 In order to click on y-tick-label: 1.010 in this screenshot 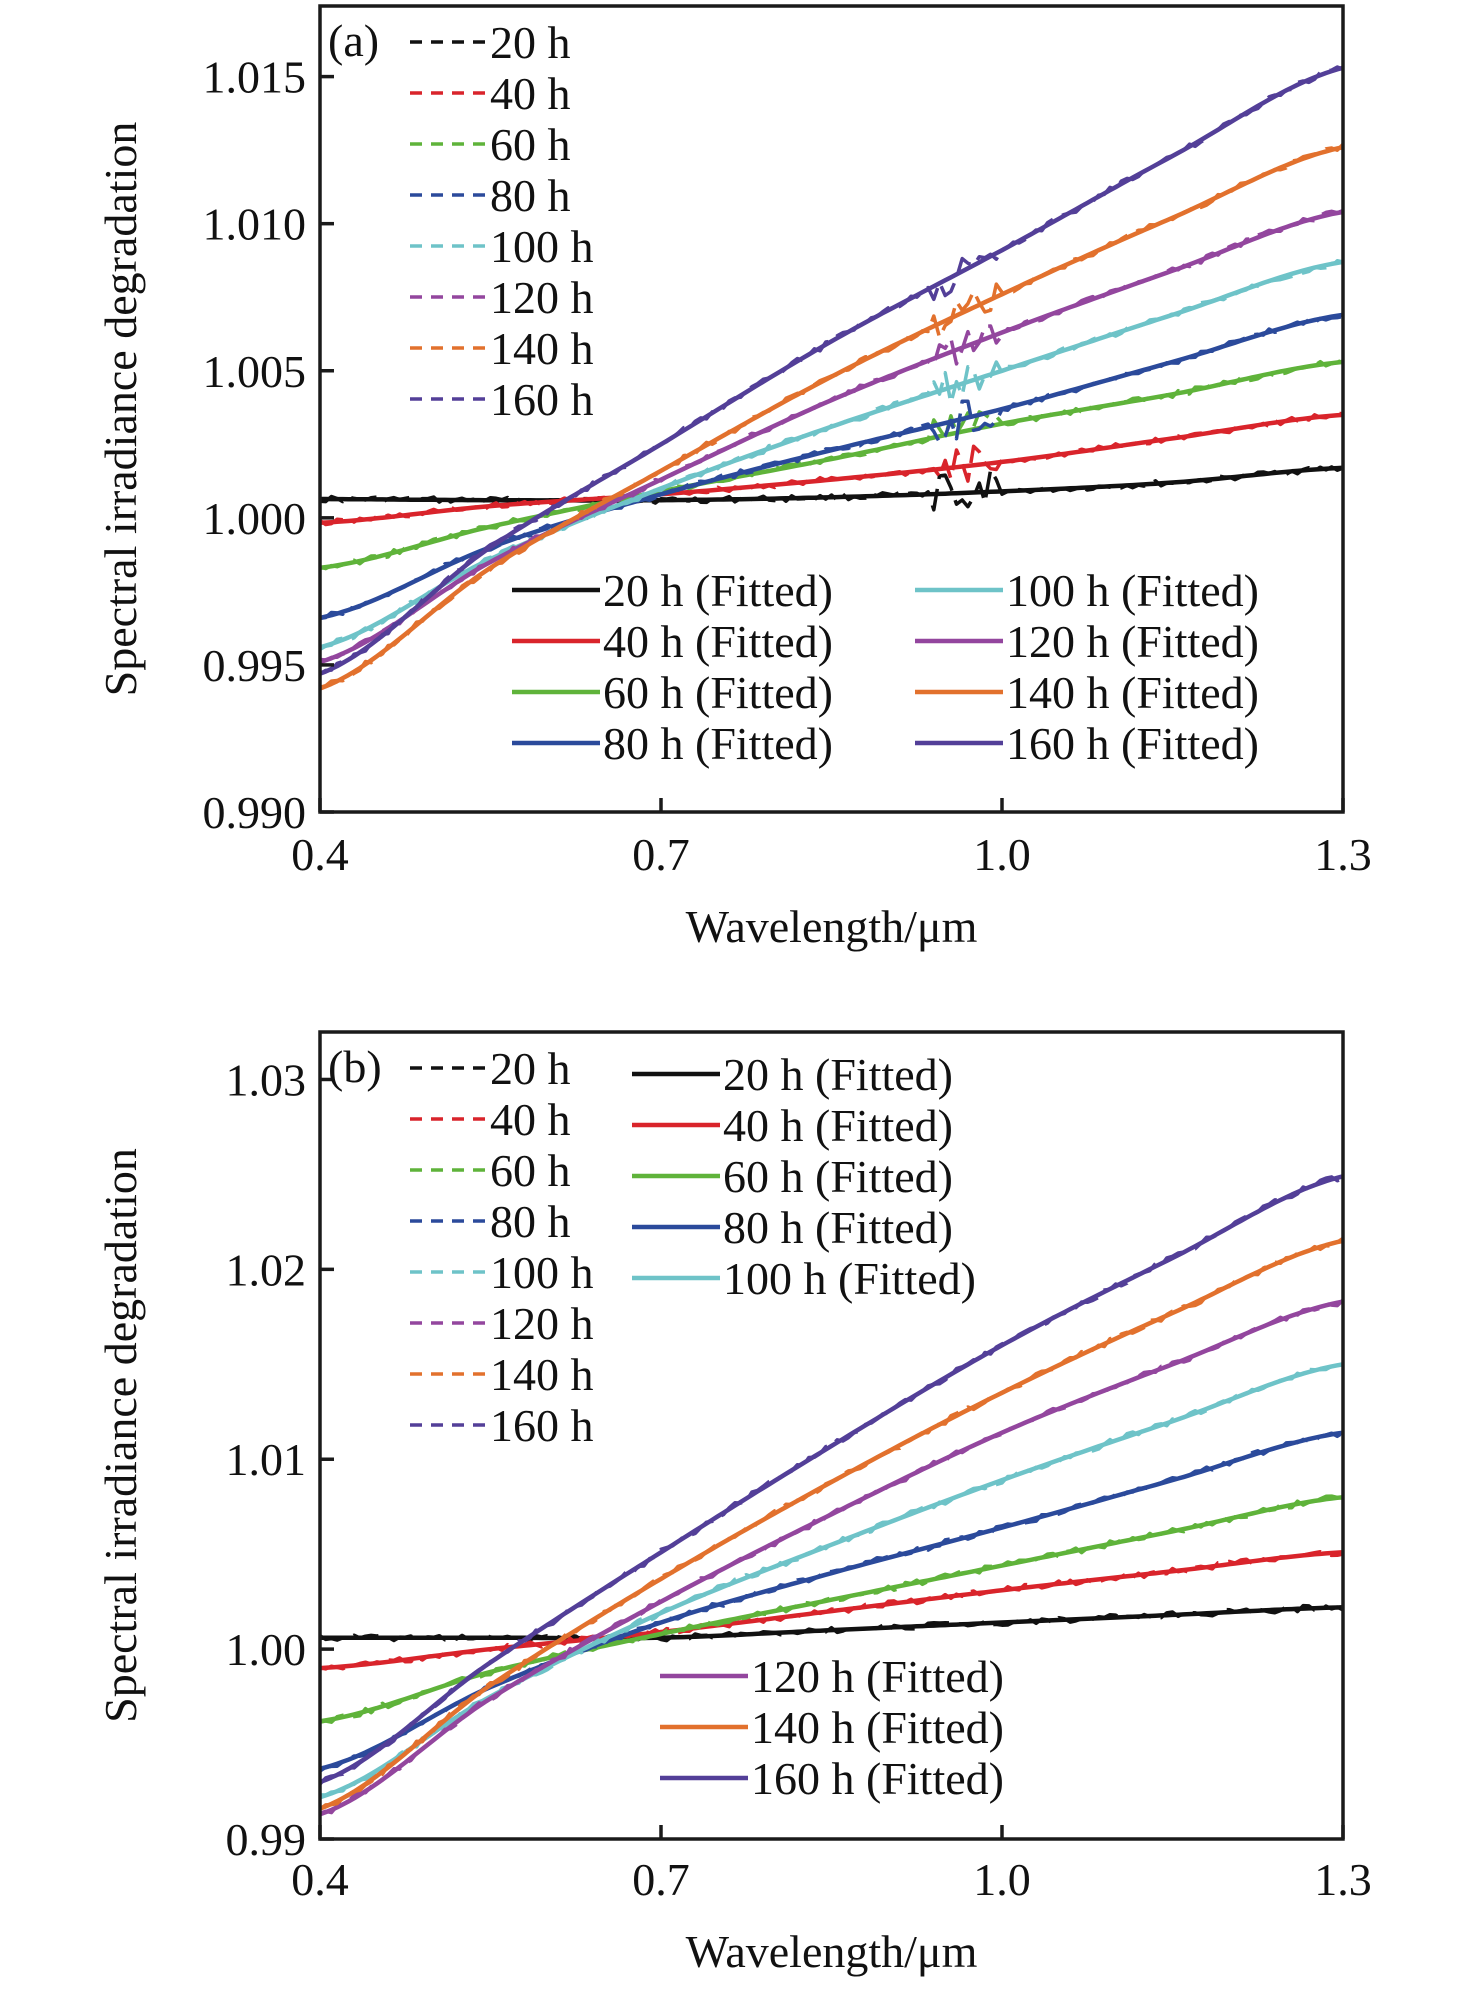, I will do `click(255, 224)`.